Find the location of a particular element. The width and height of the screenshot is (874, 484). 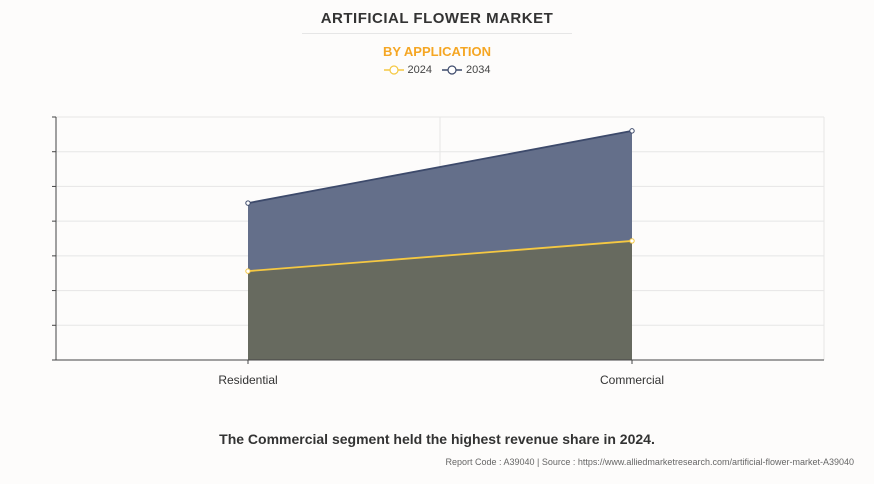

legend-label-2024: 2024 is located at coordinates (419, 70).